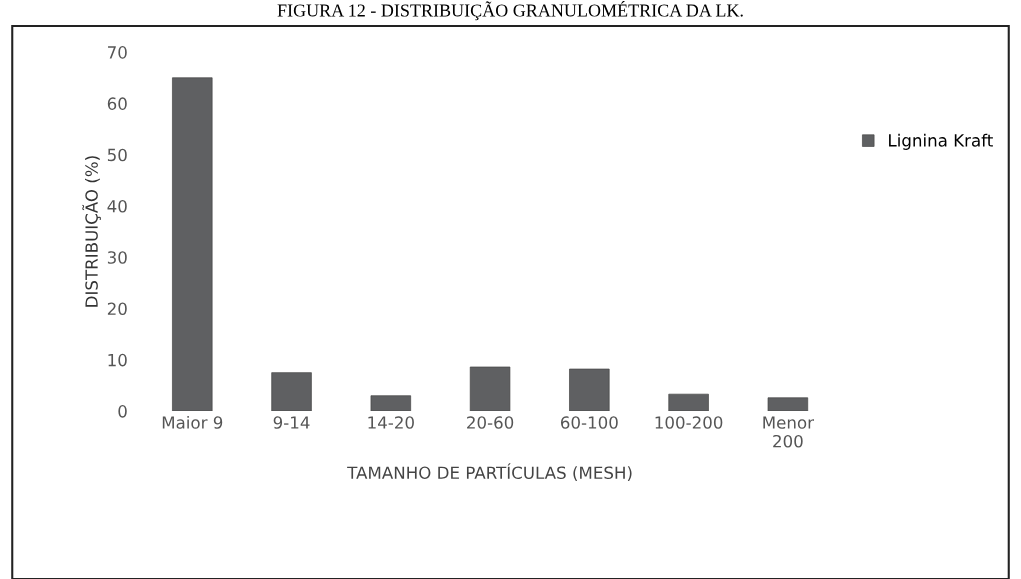  I want to click on y-tick-label: 70, so click(117, 52).